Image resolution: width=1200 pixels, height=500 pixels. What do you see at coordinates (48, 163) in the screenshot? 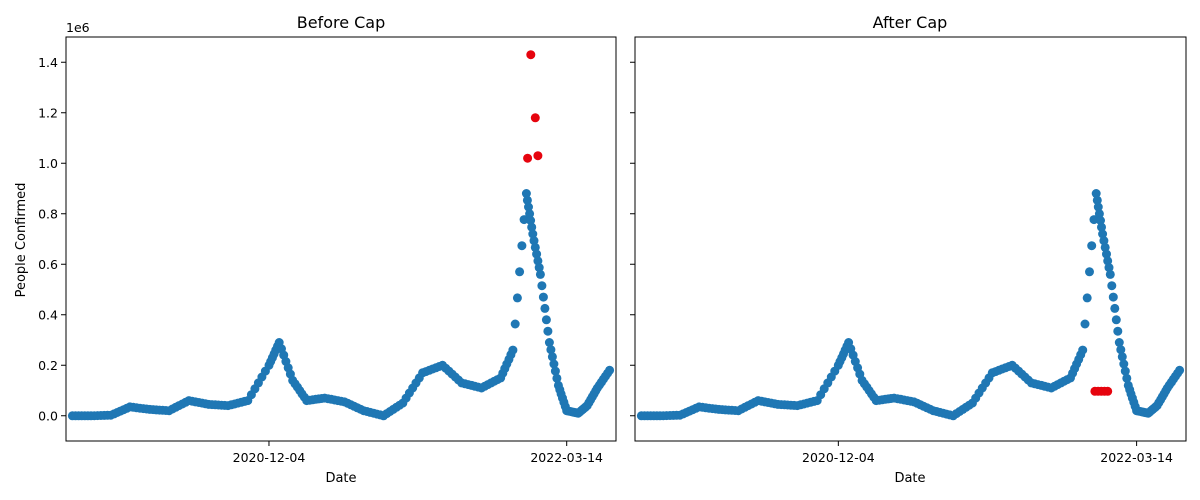
I see `y-tick-label: 1.0` at bounding box center [48, 163].